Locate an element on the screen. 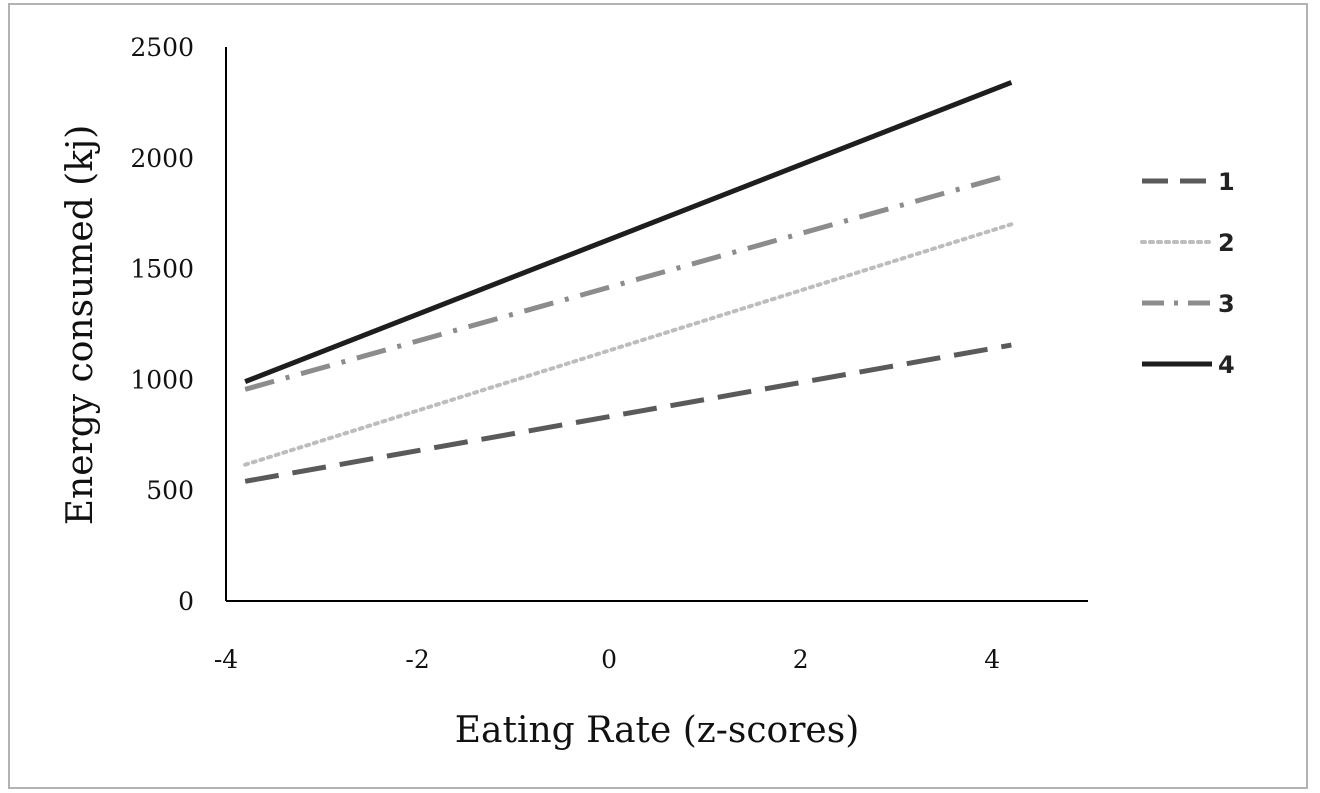 This screenshot has height=793, width=1320. x-tick-label: 4 is located at coordinates (992, 659).